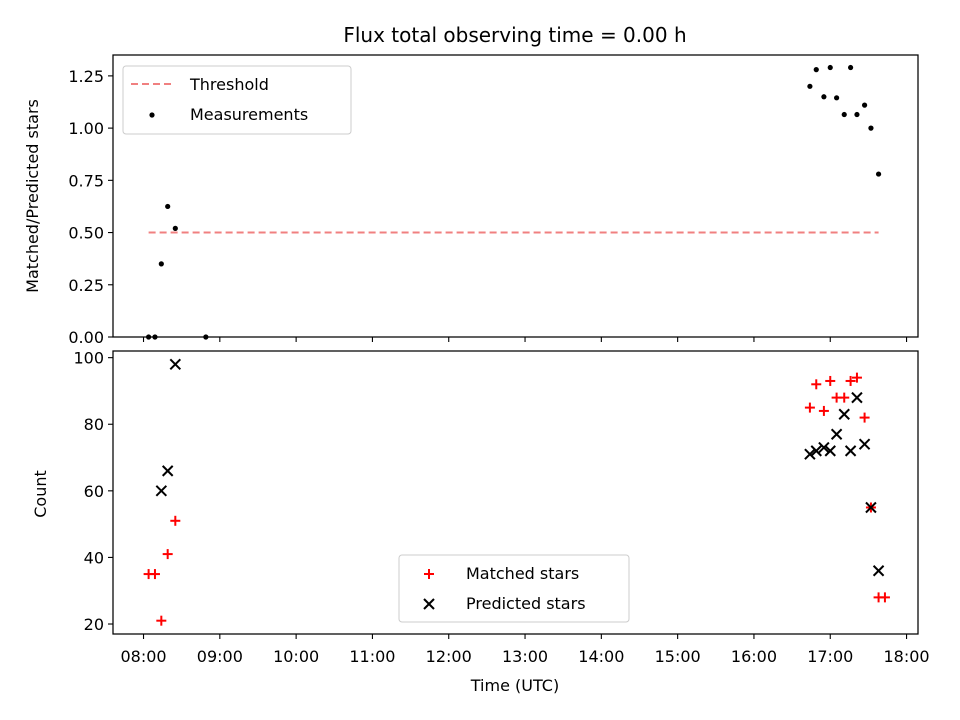 This screenshot has height=720, width=960. Describe the element at coordinates (525, 656) in the screenshot. I see `x-tick-label: 13:00` at that location.